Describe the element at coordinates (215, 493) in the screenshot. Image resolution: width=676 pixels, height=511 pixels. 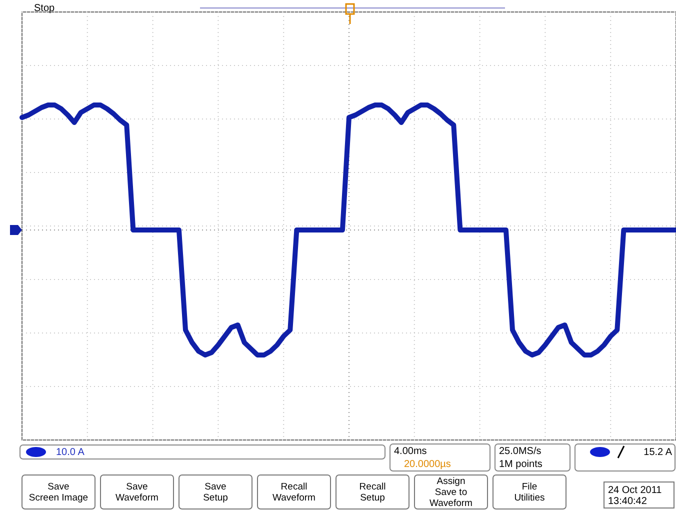
I see `text: Save Setup` at that location.